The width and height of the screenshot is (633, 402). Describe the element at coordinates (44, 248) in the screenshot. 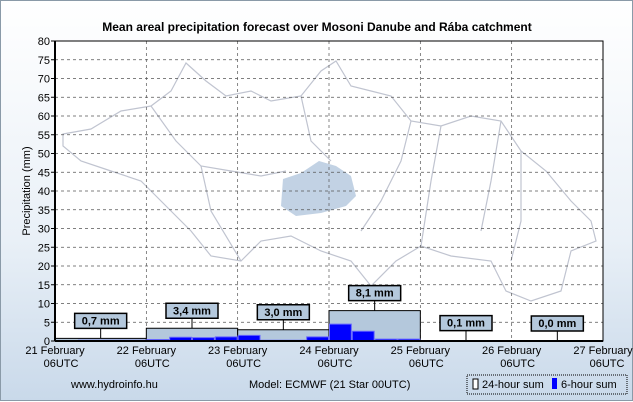

I see `y-tick-label: 25` at that location.